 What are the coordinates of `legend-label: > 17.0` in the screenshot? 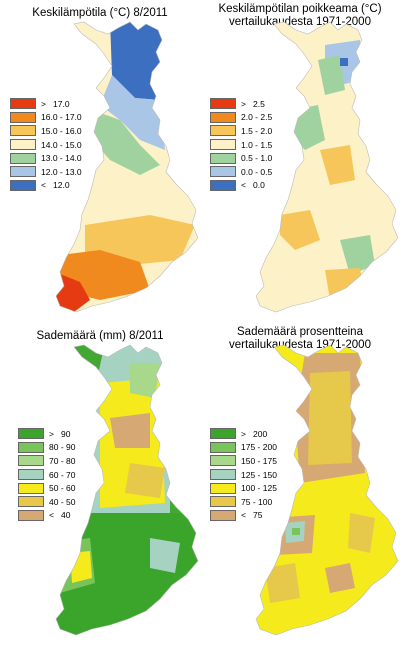 It's located at (55, 103).